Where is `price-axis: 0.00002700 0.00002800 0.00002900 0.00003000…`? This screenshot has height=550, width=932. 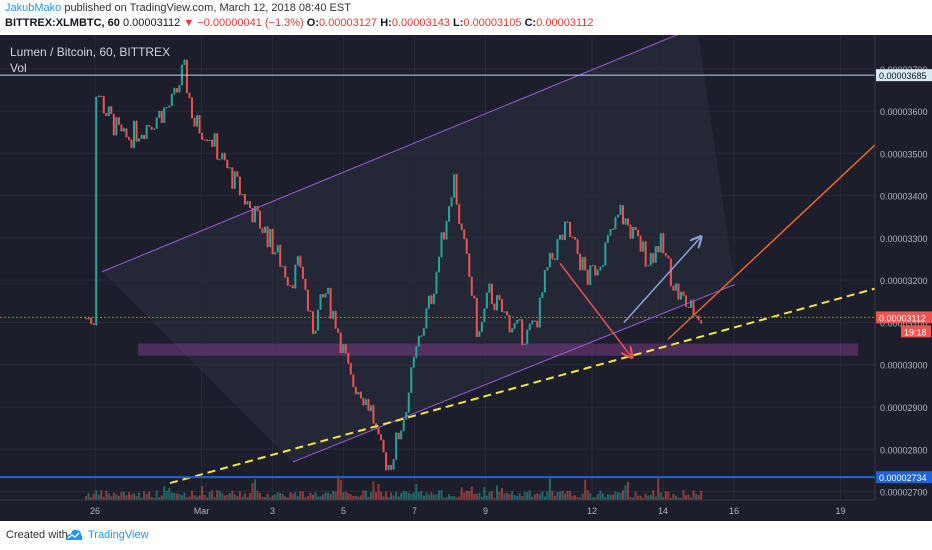 price-axis: 0.00002700 0.00002800 0.00002900 0.00003000… is located at coordinates (903, 267).